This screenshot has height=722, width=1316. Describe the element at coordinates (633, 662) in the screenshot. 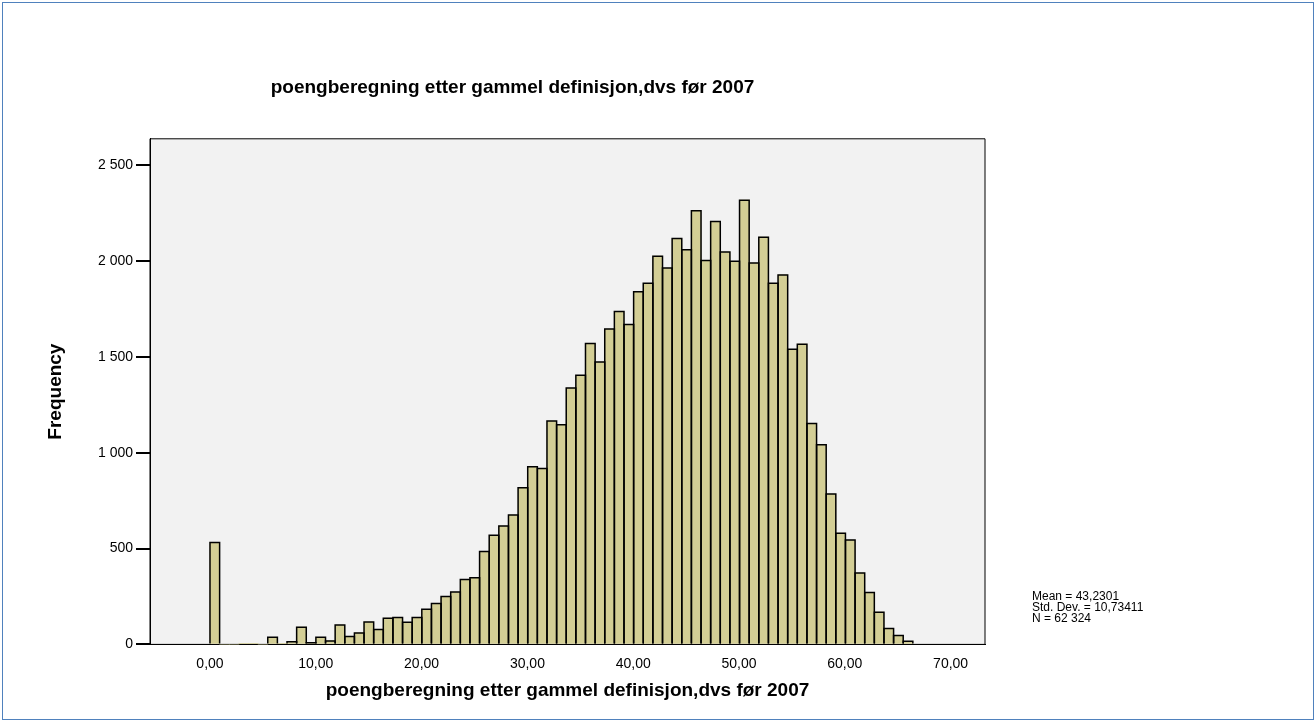

I see `x-tick-label: 40,00` at that location.